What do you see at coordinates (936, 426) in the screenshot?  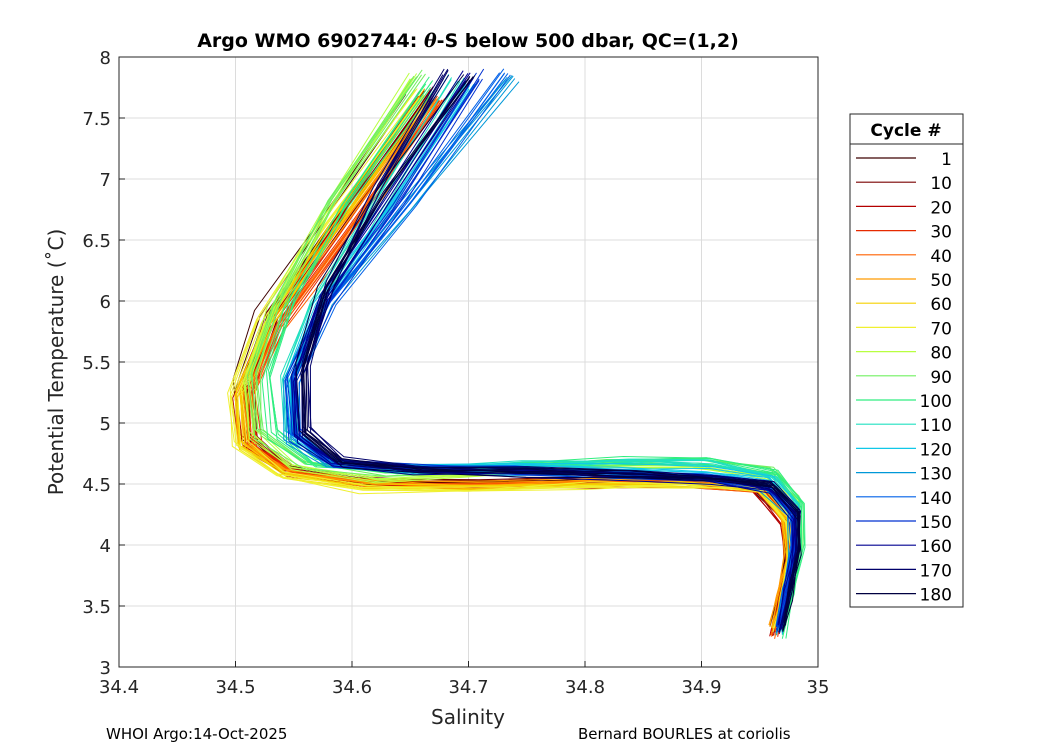 I see `legend-label-110: 110` at bounding box center [936, 426].